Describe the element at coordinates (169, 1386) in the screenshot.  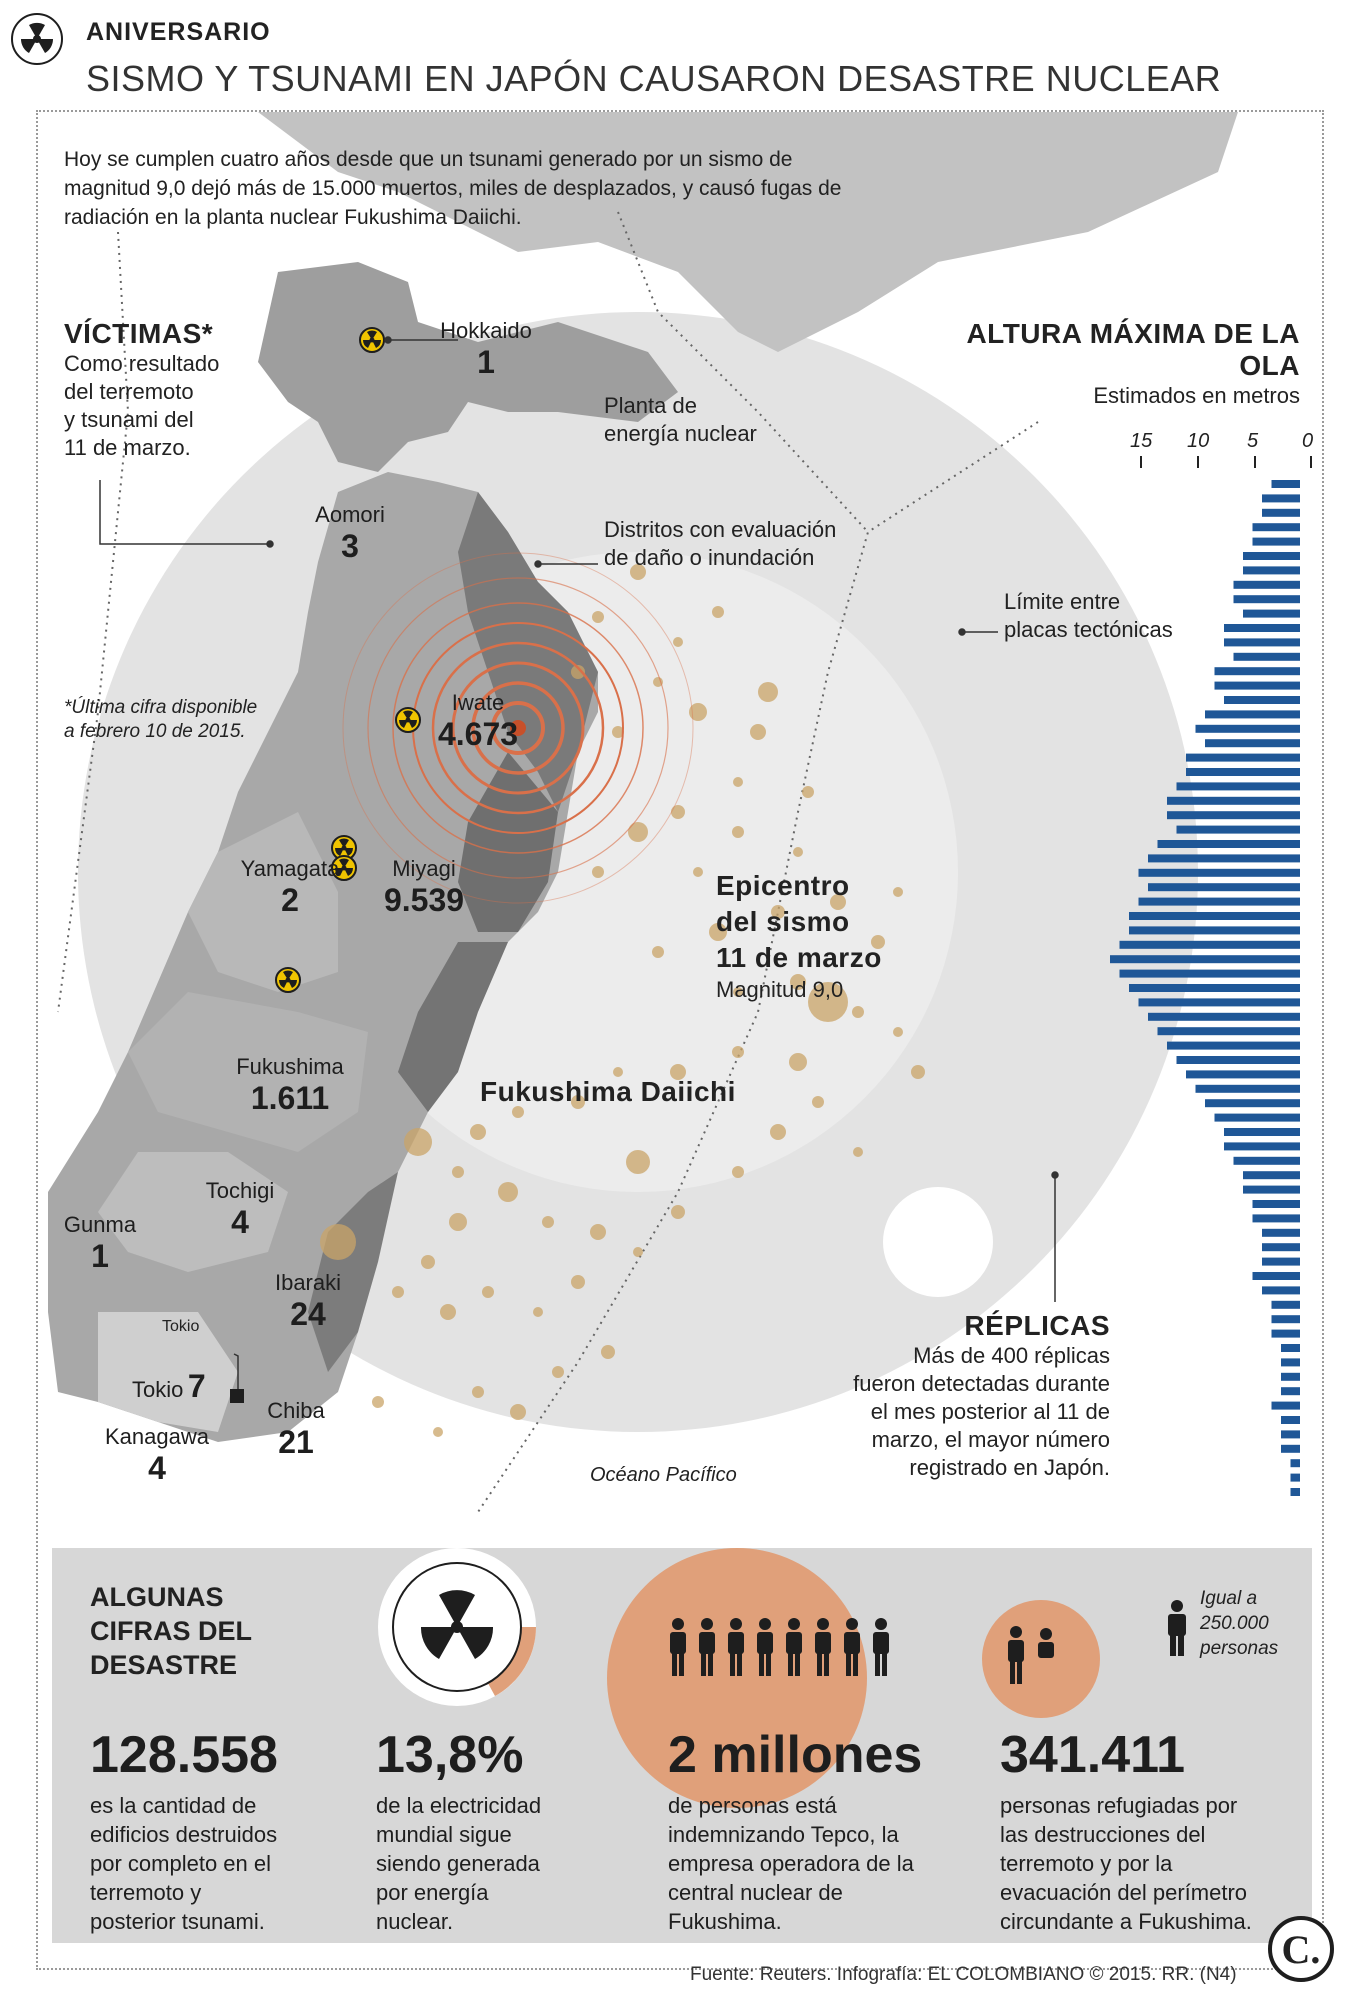
I see `prefecture-tokio: Tokio 7` at that location.